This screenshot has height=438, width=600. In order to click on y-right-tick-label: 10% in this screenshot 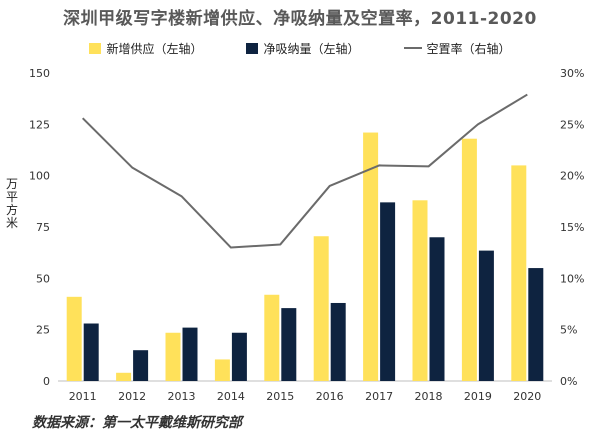, I will do `click(572, 278)`.